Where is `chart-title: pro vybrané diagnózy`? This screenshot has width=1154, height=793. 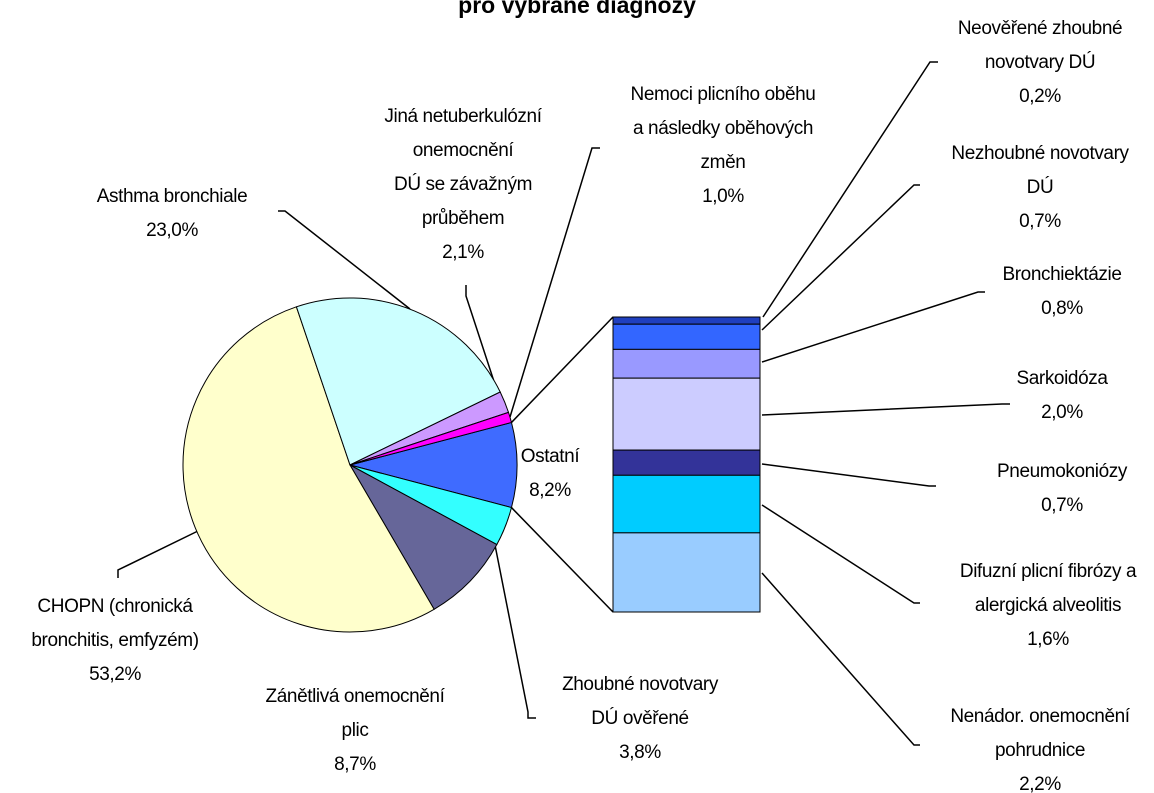 chart-title: pro vybrané diagnózy is located at coordinates (577, 9).